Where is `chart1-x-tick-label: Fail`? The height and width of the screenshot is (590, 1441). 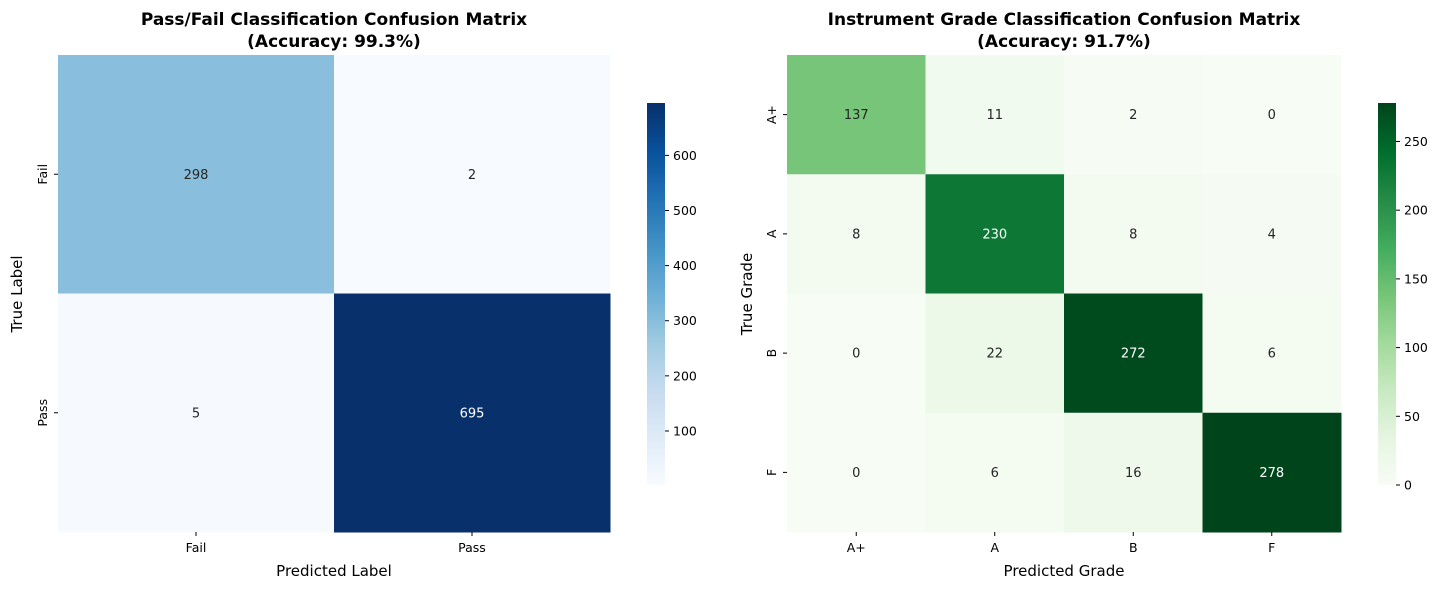 chart1-x-tick-label: Fail is located at coordinates (196, 547).